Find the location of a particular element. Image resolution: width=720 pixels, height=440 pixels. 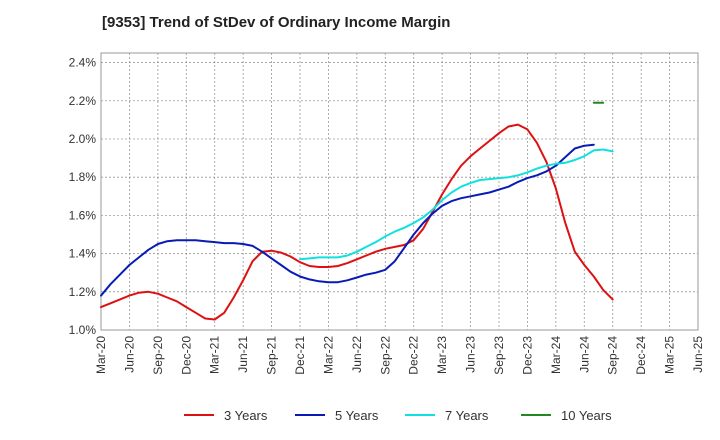

y-tick-label: 2.4% is located at coordinates (83, 63).